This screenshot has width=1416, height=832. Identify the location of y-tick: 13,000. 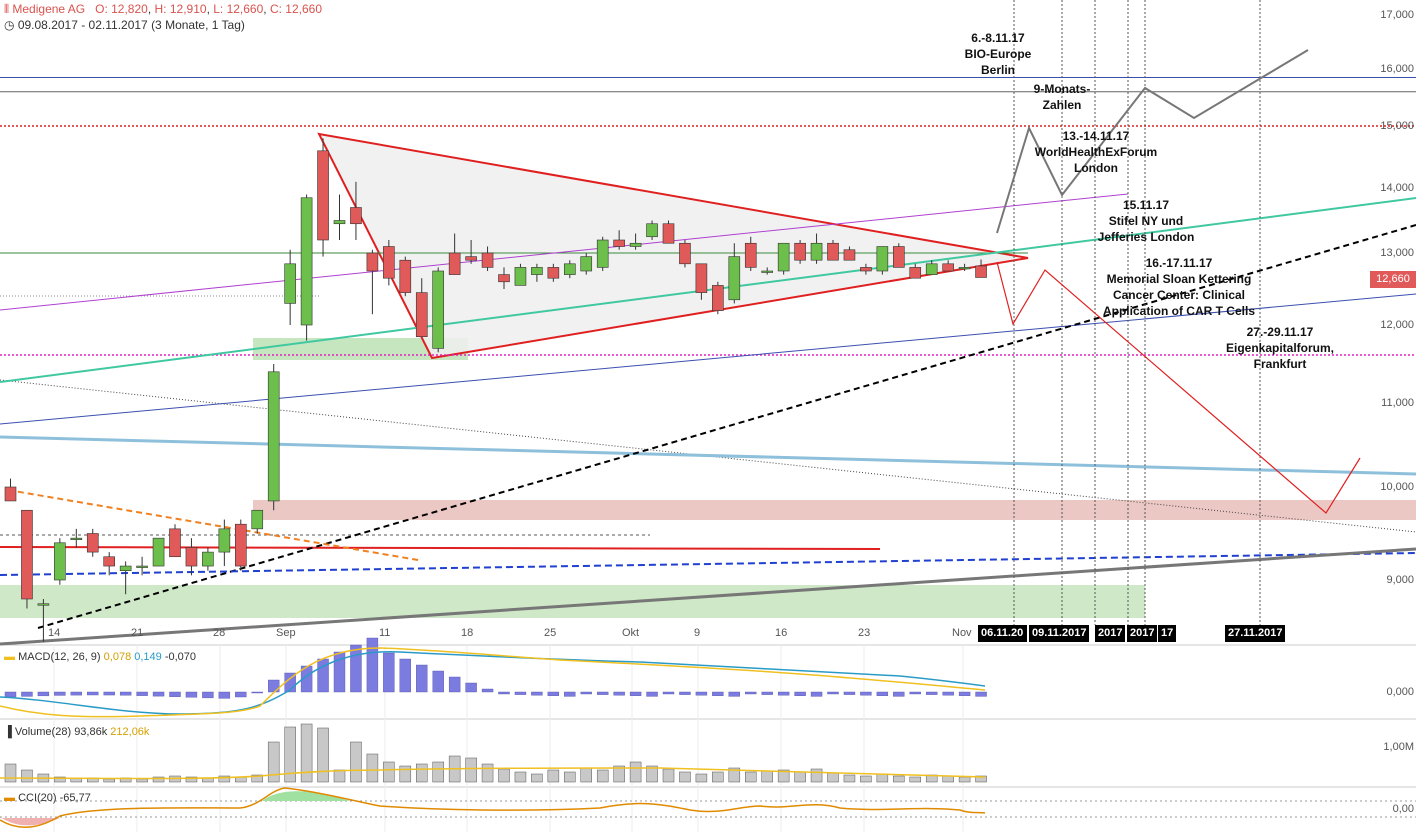
(1397, 253).